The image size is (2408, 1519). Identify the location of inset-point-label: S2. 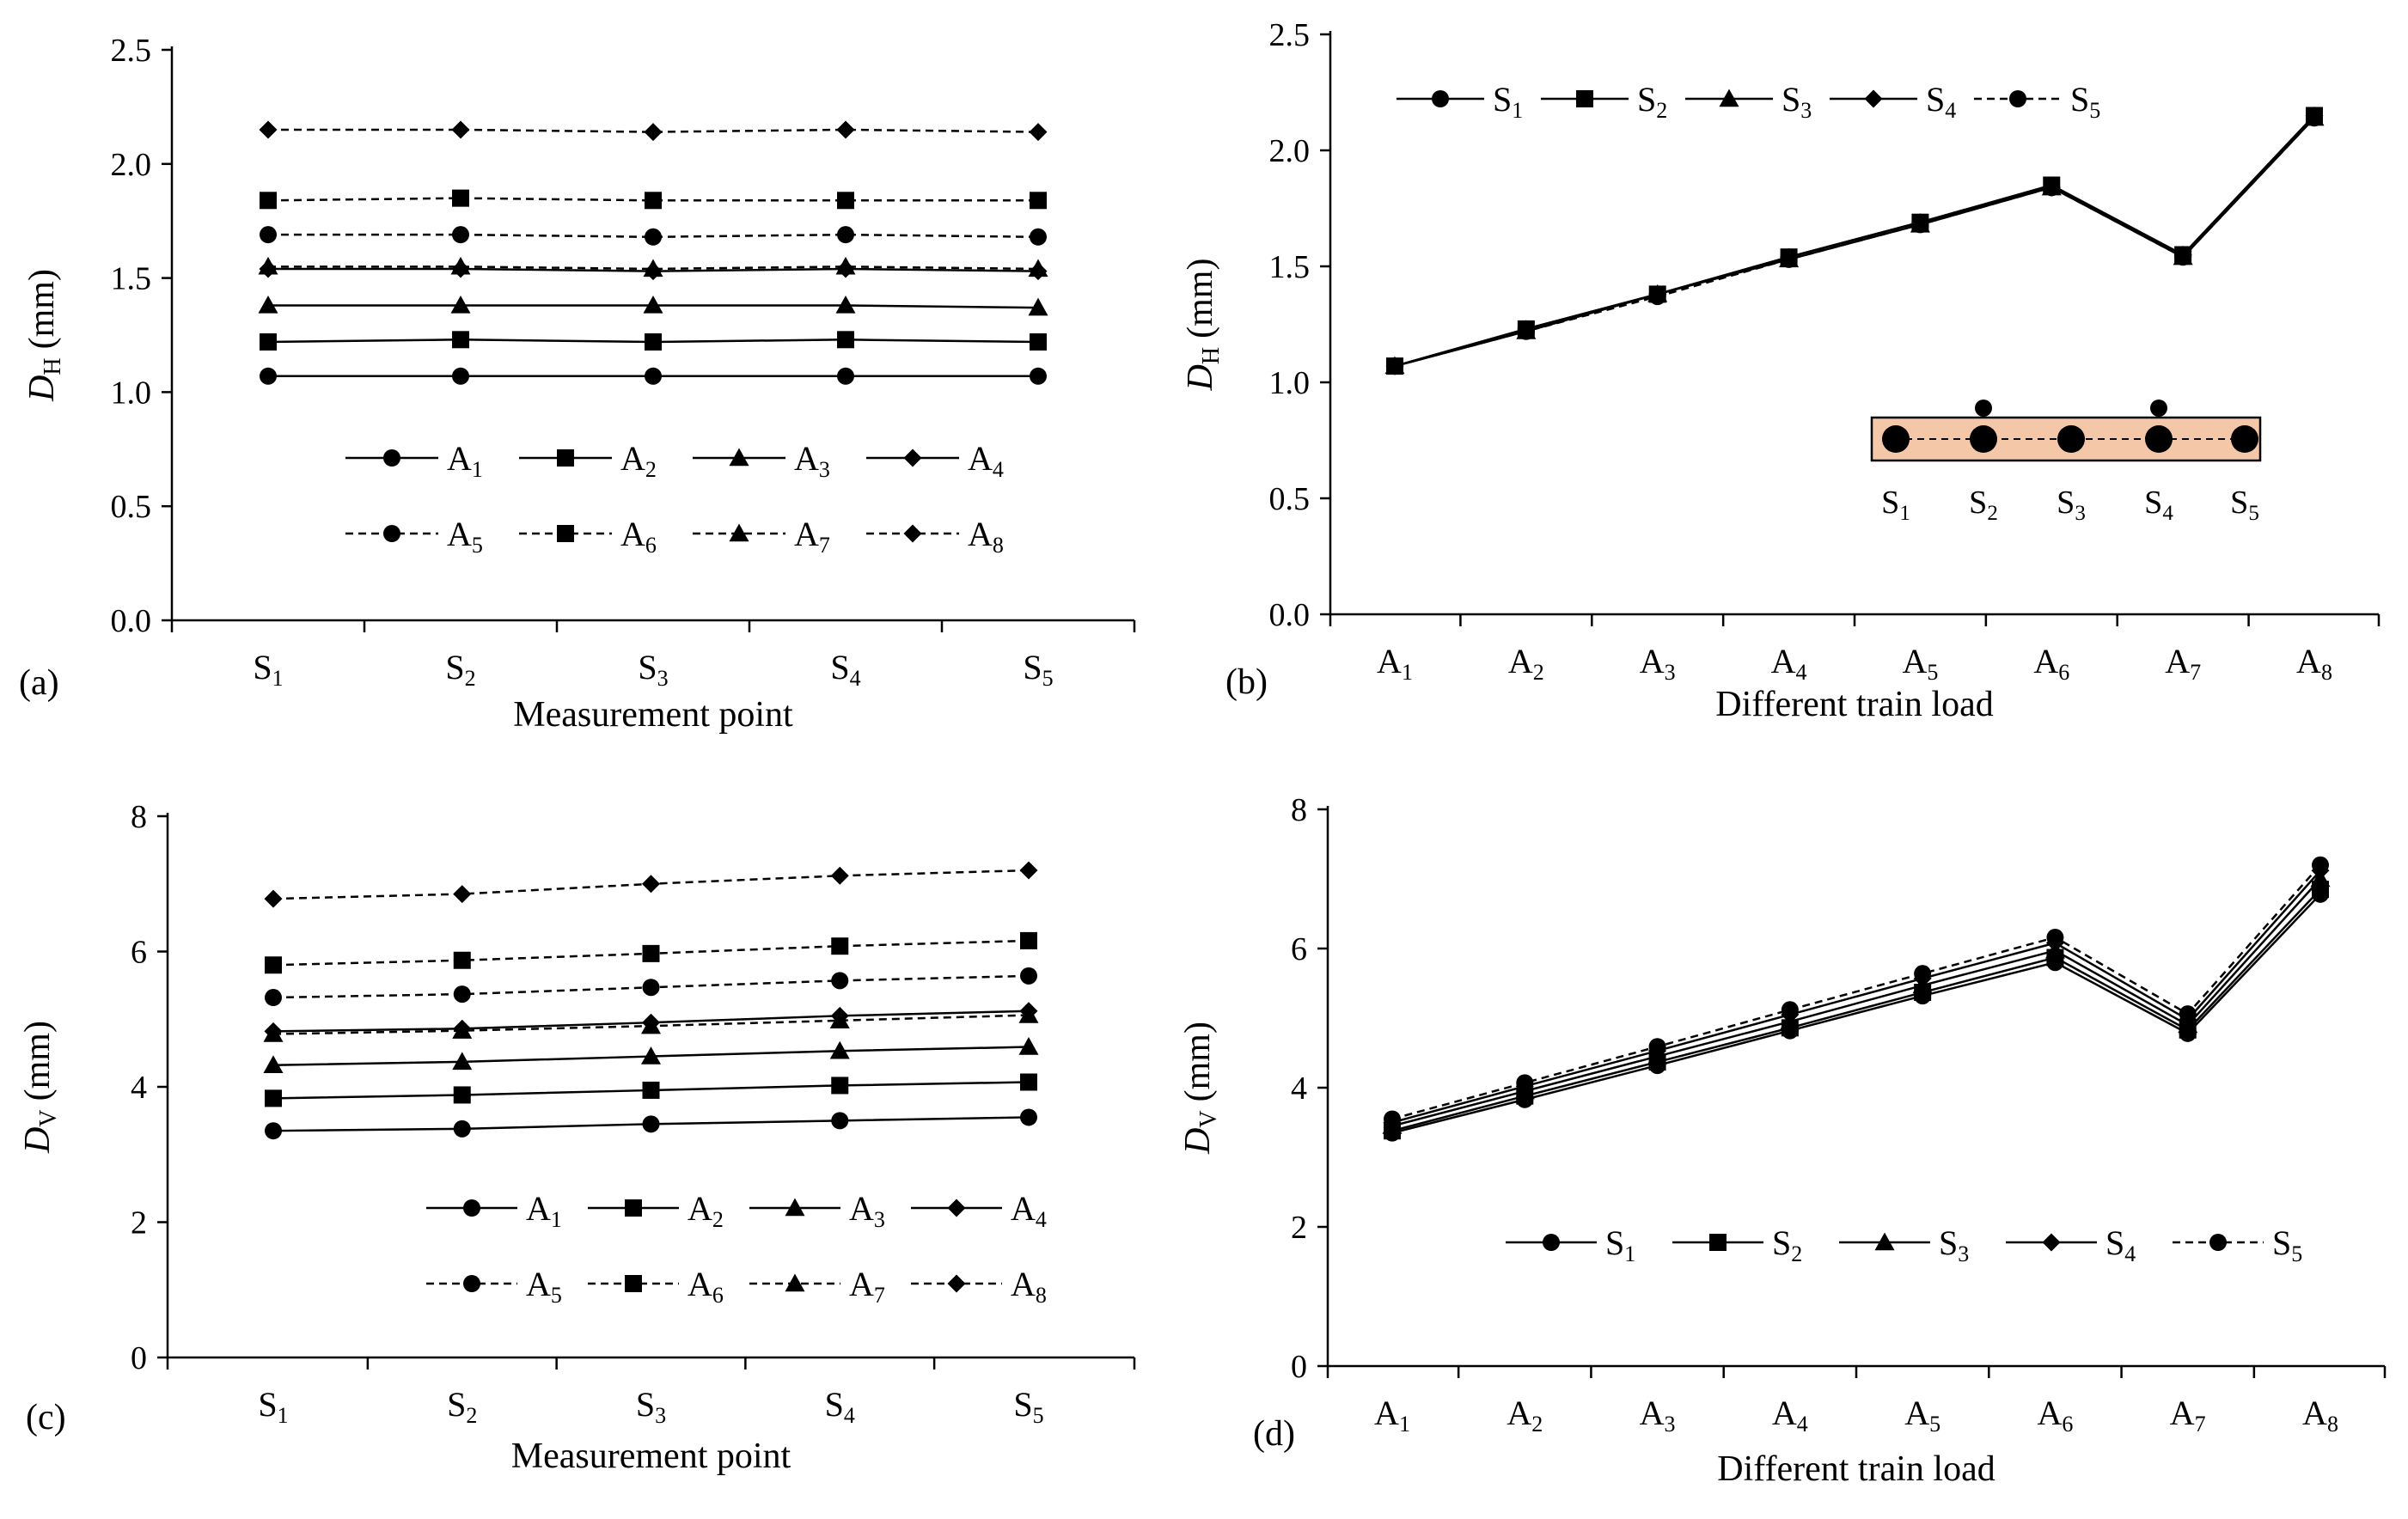
(1983, 505).